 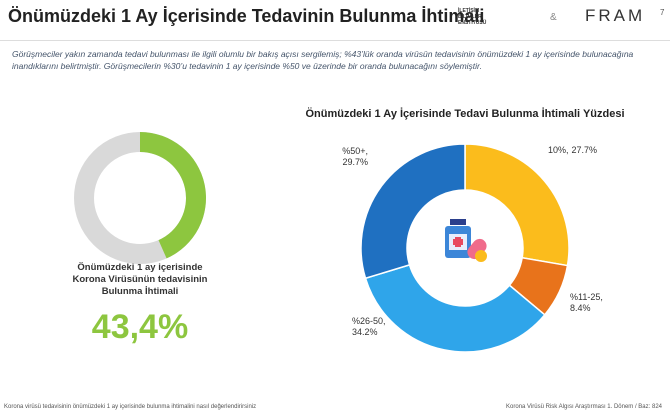 What do you see at coordinates (465, 245) in the screenshot?
I see `medicine-icon` at bounding box center [465, 245].